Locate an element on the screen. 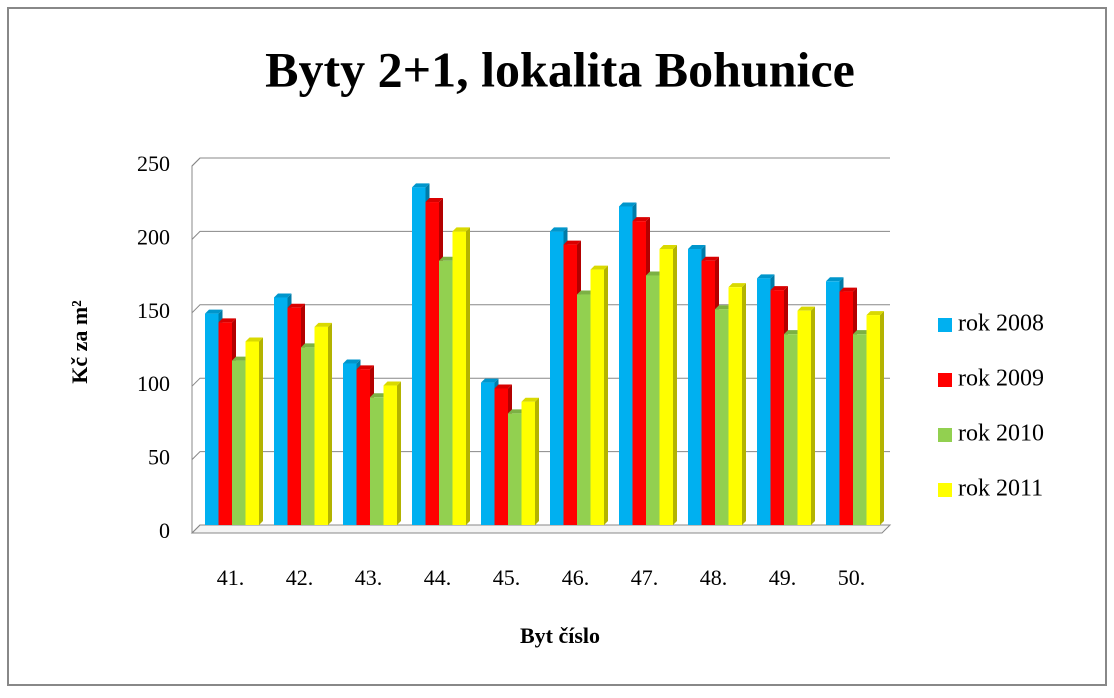  floor is located at coordinates (541, 529).